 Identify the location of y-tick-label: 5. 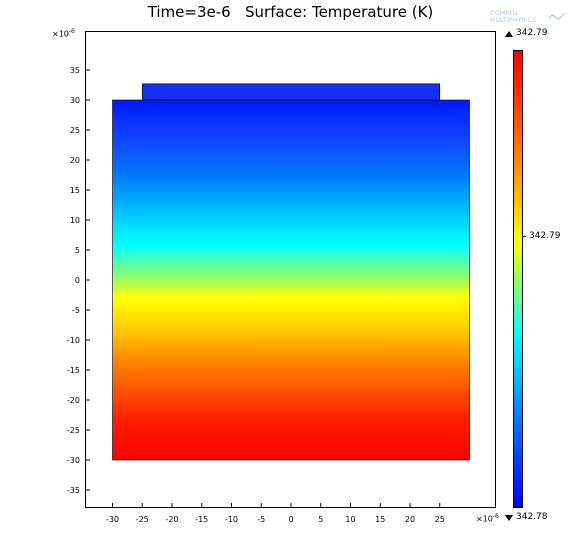
(77, 250).